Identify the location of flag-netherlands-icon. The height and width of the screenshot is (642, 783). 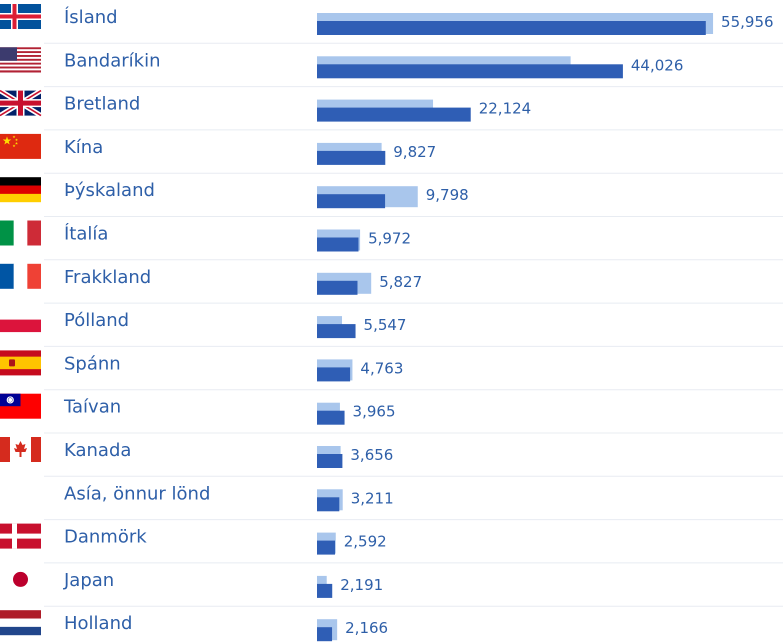
(20, 623).